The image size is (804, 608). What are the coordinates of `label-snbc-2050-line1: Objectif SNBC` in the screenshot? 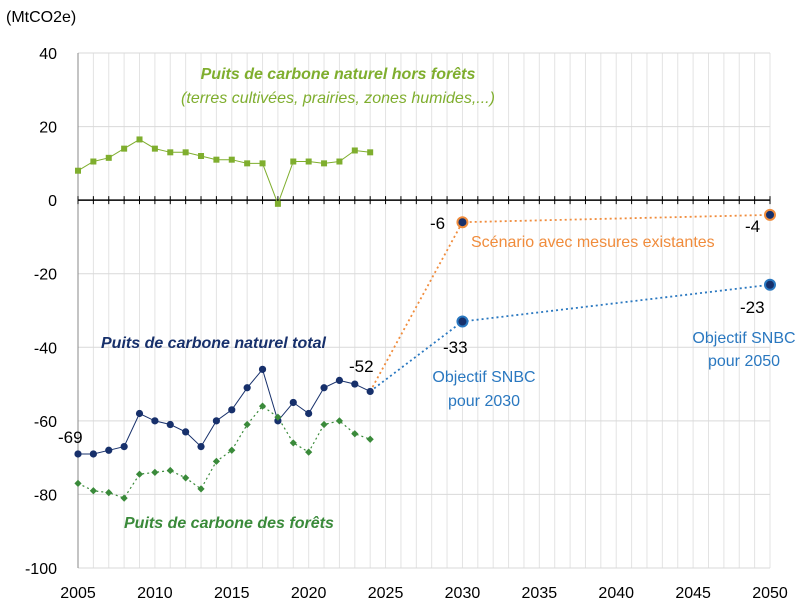 It's located at (743, 338).